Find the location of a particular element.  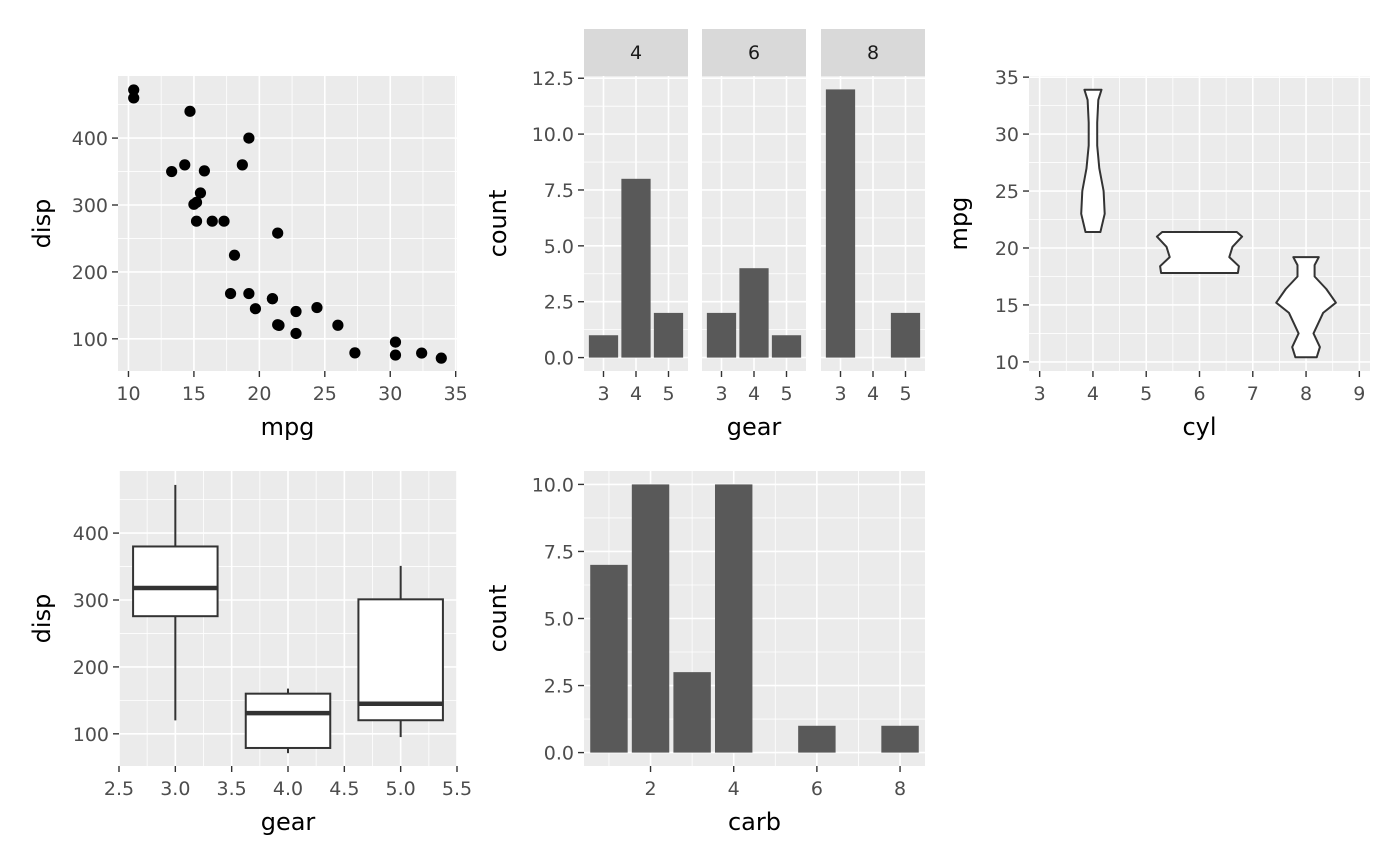

y-tick-label: 200 is located at coordinates (91, 668).